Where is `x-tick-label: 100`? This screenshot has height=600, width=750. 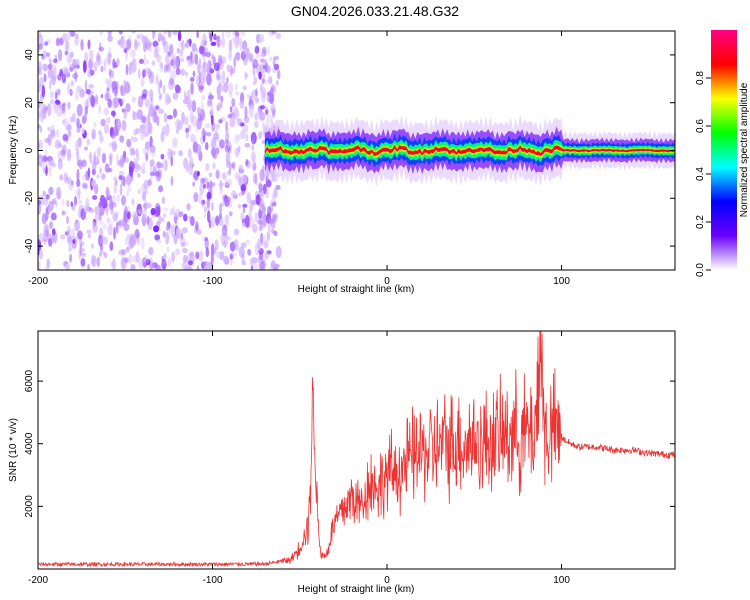
x-tick-label: 100 is located at coordinates (561, 580).